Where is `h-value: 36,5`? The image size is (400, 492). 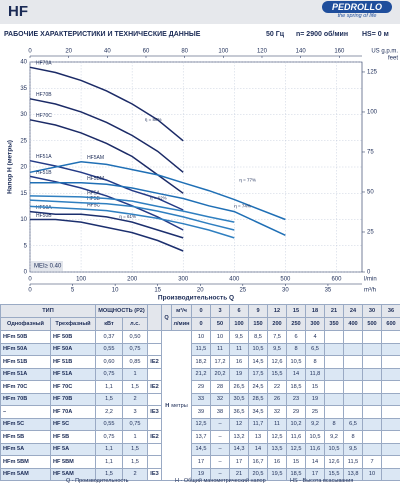 h-value: 36,5 is located at coordinates (239, 412).